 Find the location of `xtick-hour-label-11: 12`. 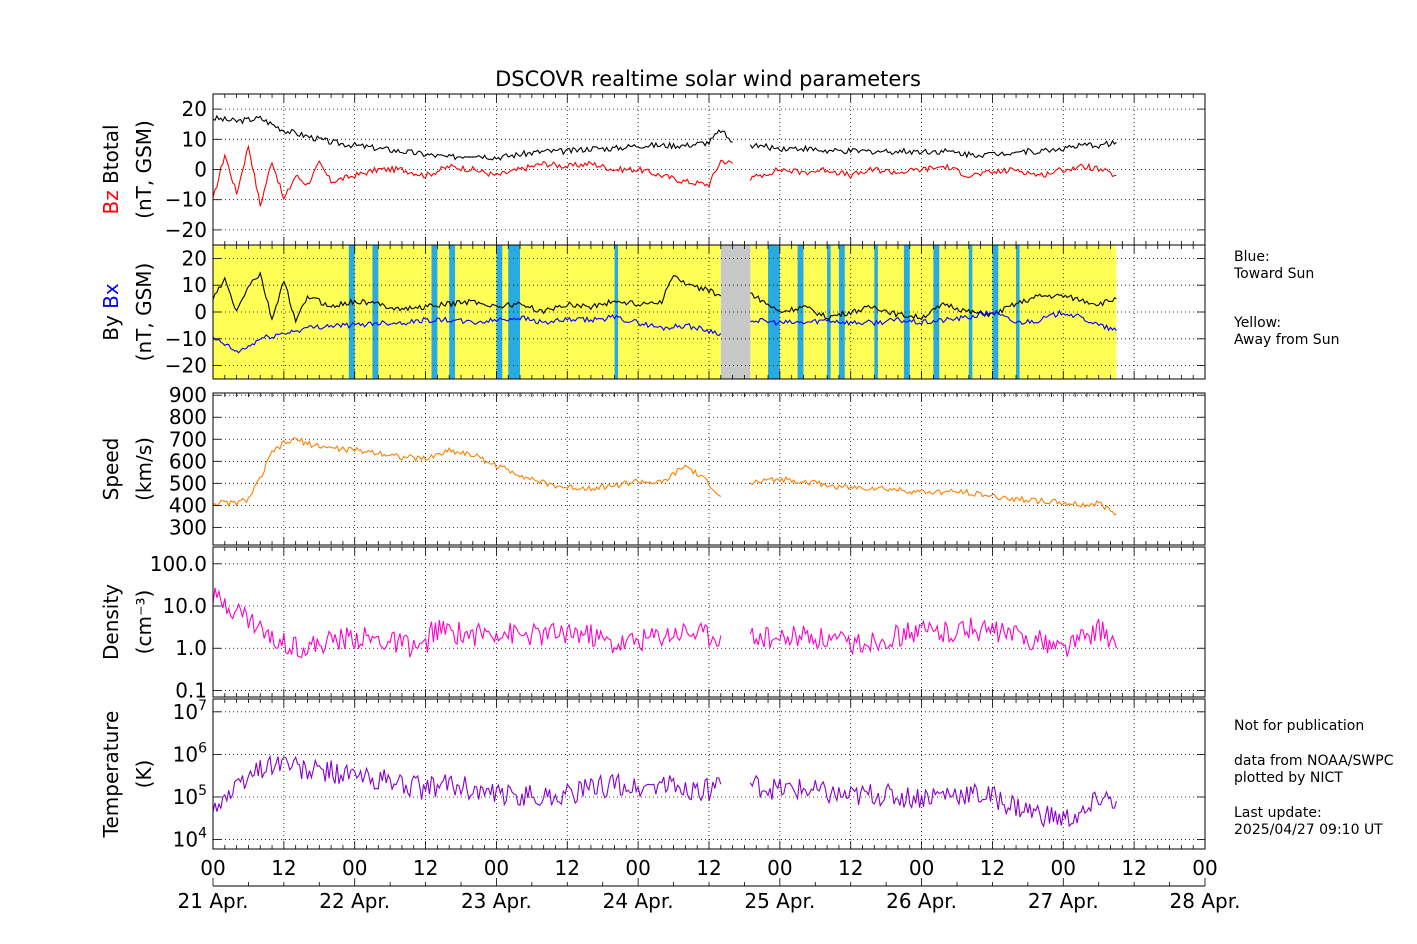

xtick-hour-label-11: 12 is located at coordinates (992, 868).